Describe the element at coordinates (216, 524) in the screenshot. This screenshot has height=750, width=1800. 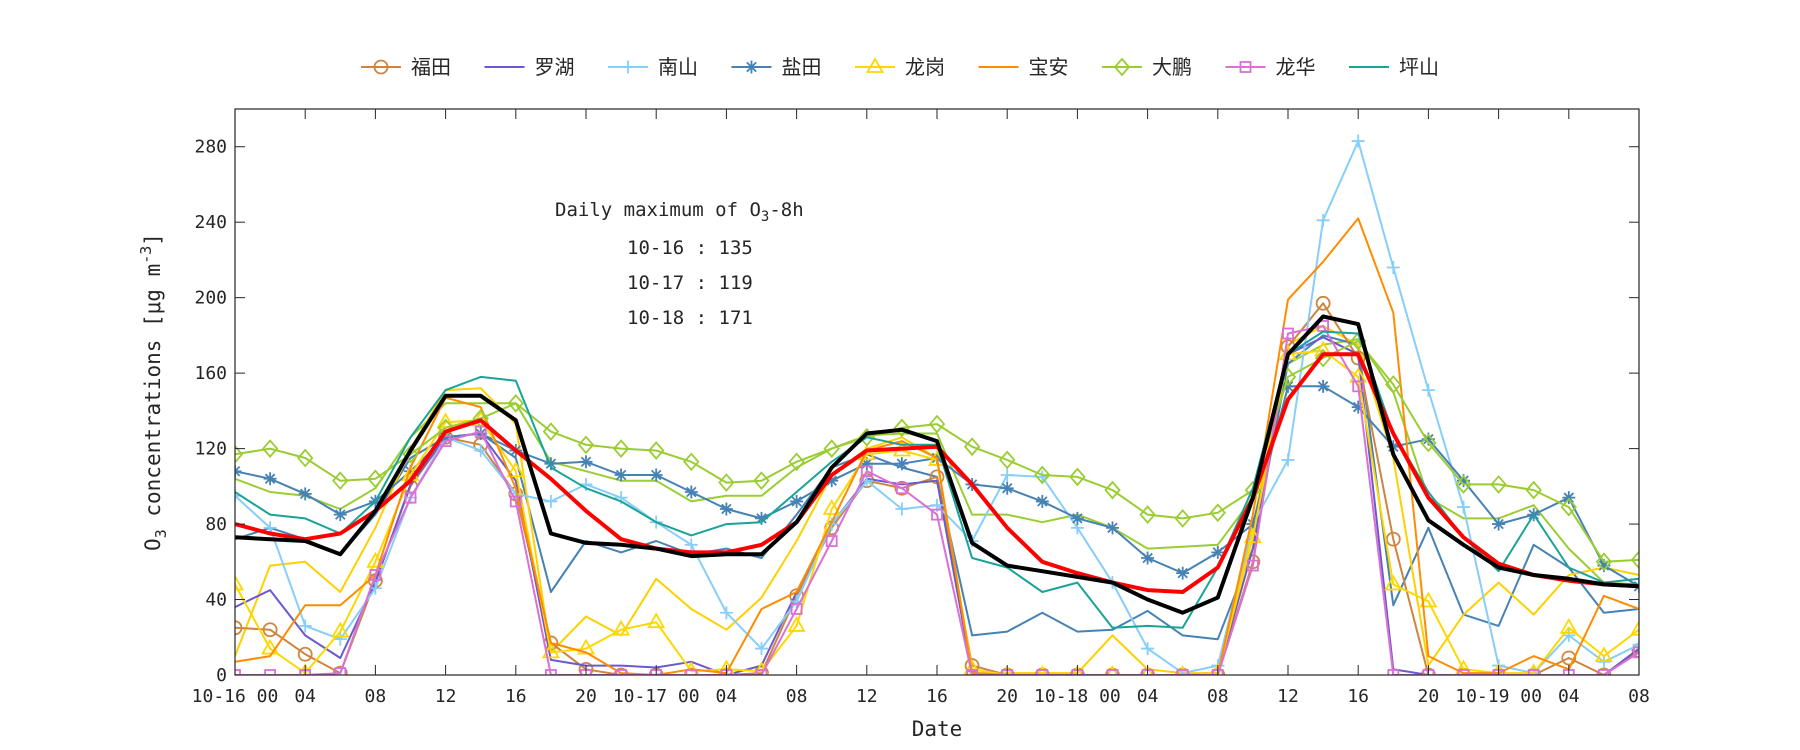
I see `y-tick-label: 80` at that location.